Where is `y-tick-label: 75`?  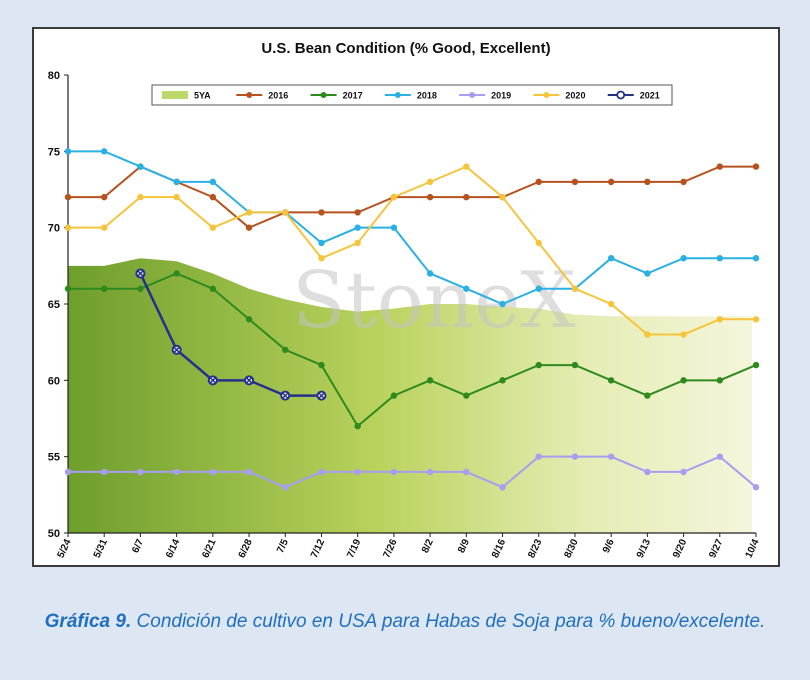
y-tick-label: 75 is located at coordinates (54, 152).